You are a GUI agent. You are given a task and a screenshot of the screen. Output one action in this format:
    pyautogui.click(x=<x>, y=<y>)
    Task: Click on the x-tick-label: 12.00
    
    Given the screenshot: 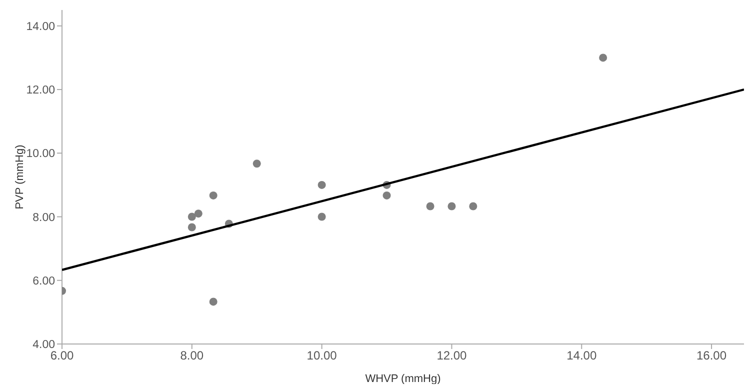 What is the action you would take?
    pyautogui.click(x=452, y=355)
    